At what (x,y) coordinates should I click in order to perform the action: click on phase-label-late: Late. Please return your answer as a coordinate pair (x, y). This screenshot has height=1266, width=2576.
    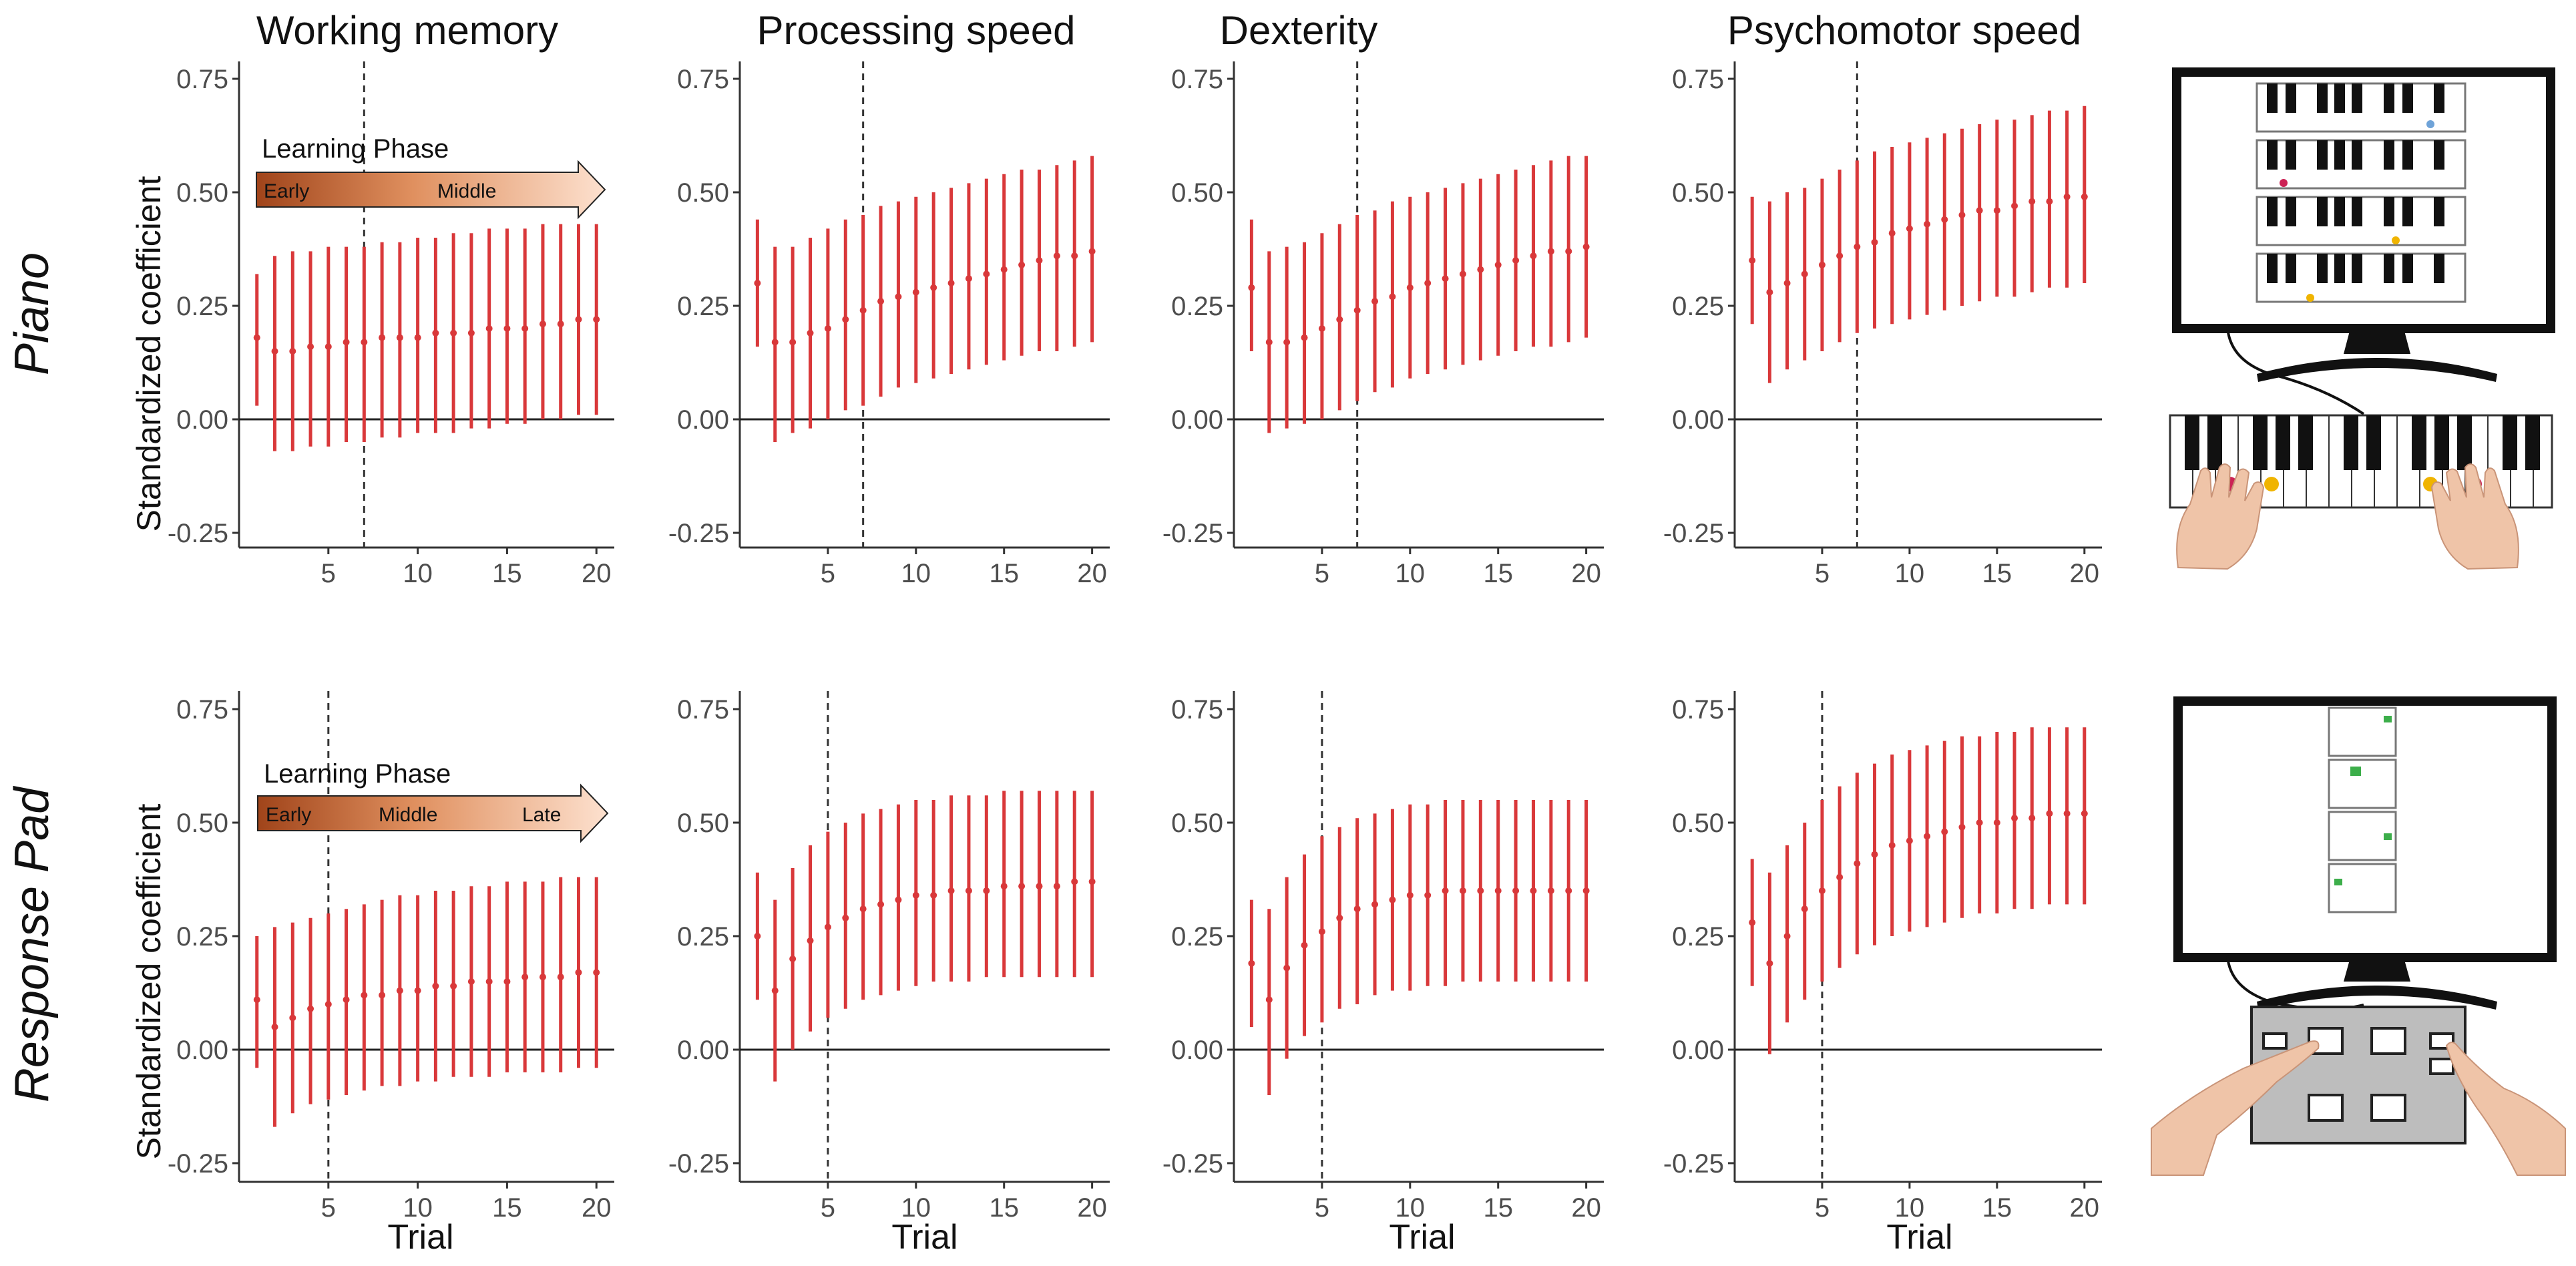
    Looking at the image, I should click on (541, 815).